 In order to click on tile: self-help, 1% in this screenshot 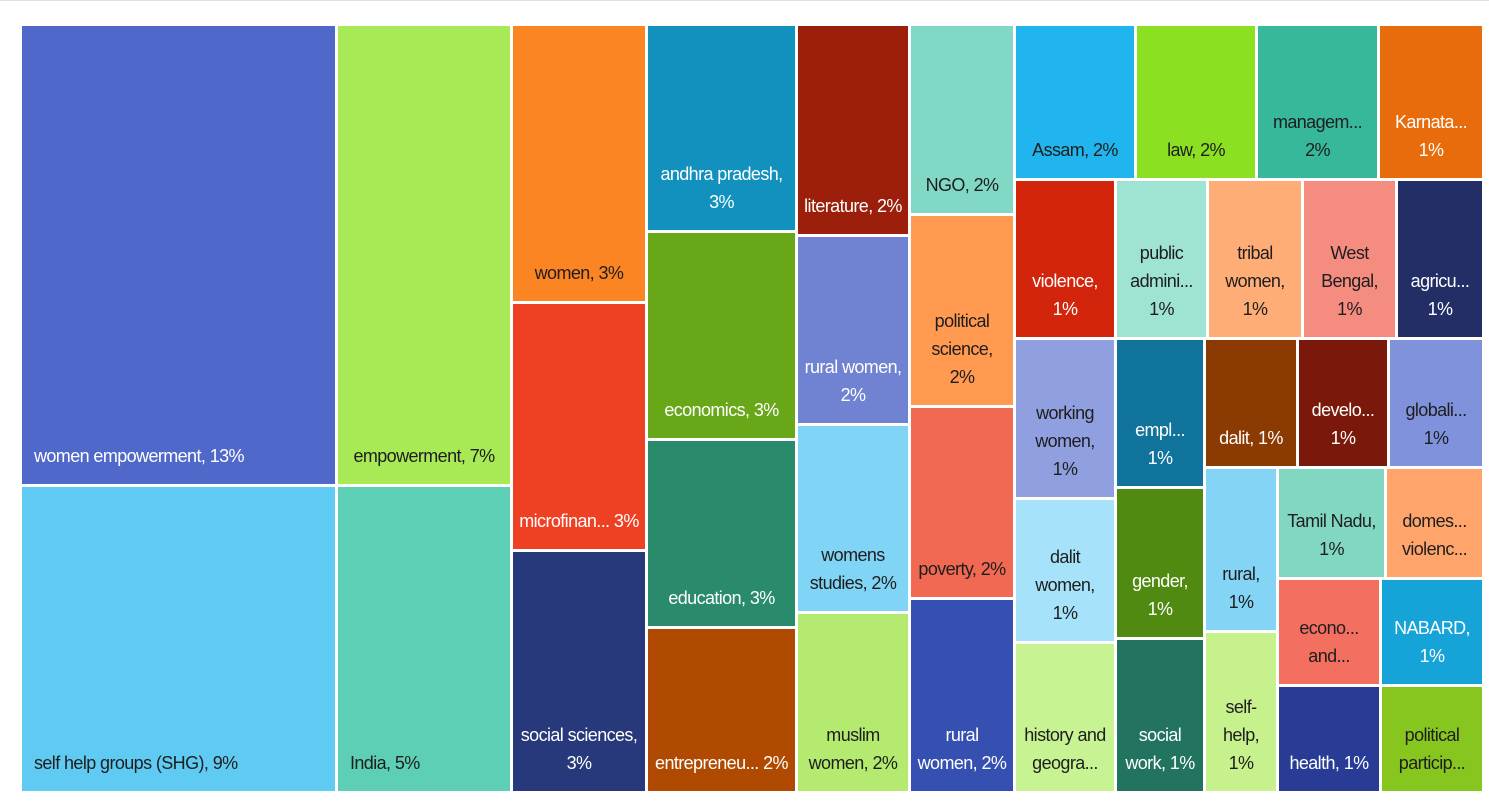, I will do `click(1241, 712)`.